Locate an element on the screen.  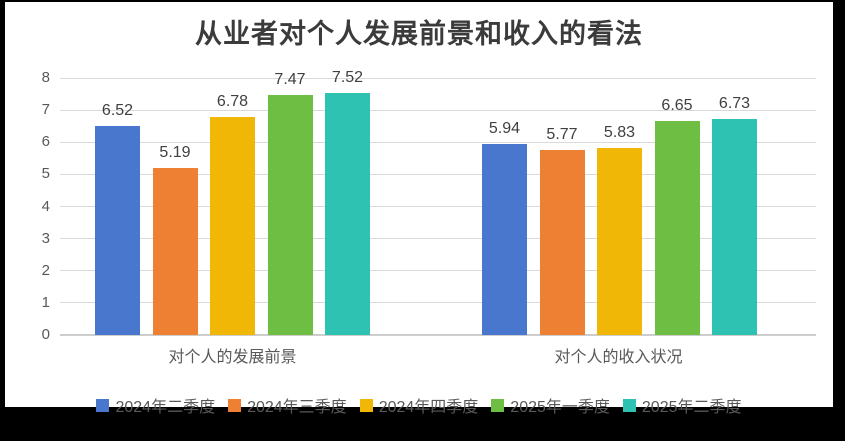
bar-value-label: 6.65 is located at coordinates (677, 106).